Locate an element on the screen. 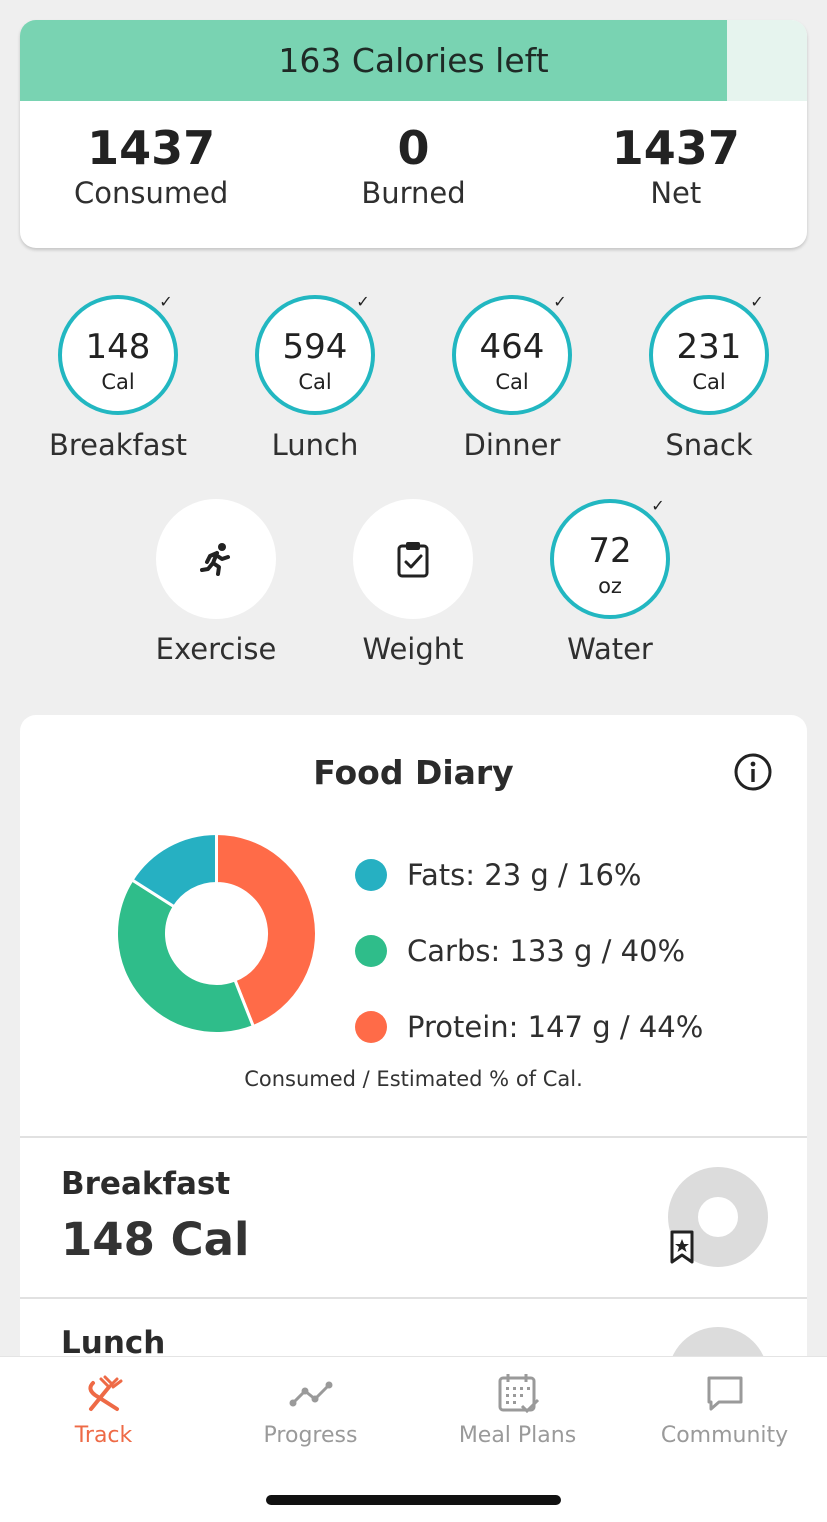  breakfast-tracker: 148 Cal ✓ Breakfast is located at coordinates (118, 376).